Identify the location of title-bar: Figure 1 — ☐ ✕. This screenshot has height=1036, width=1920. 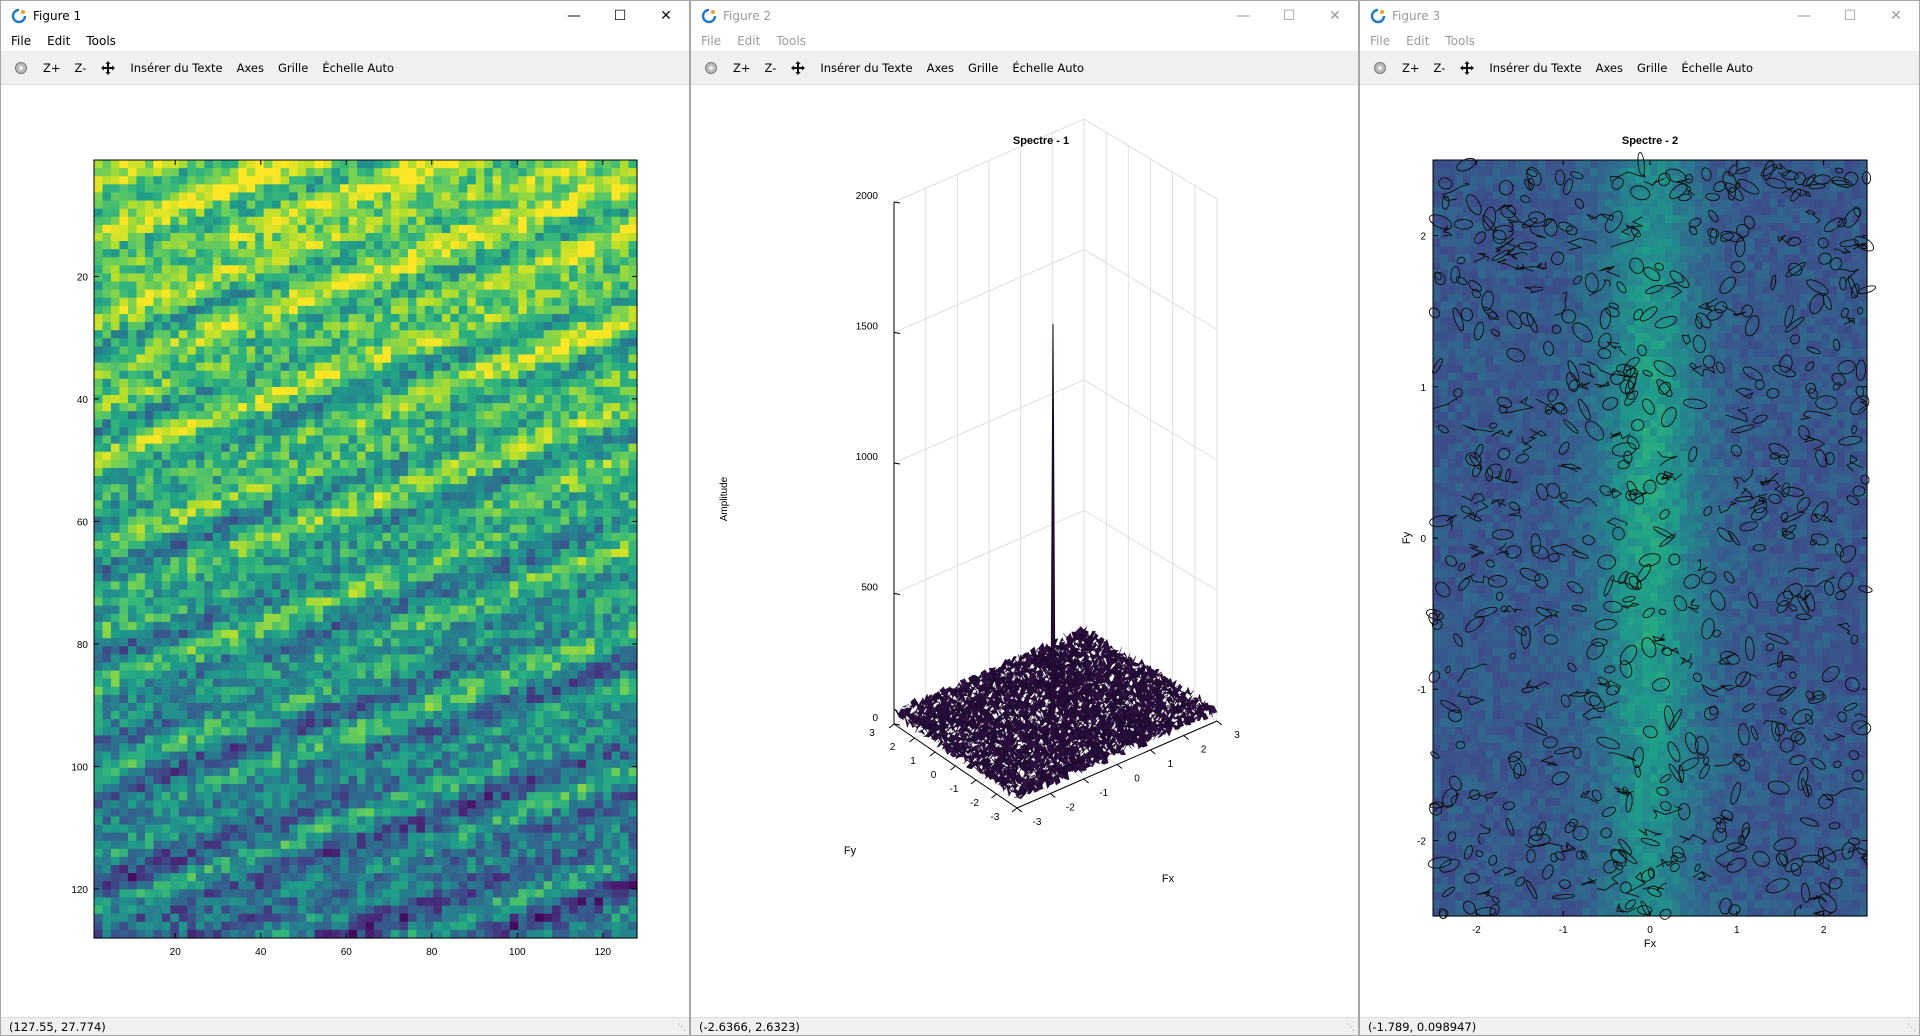
(345, 16).